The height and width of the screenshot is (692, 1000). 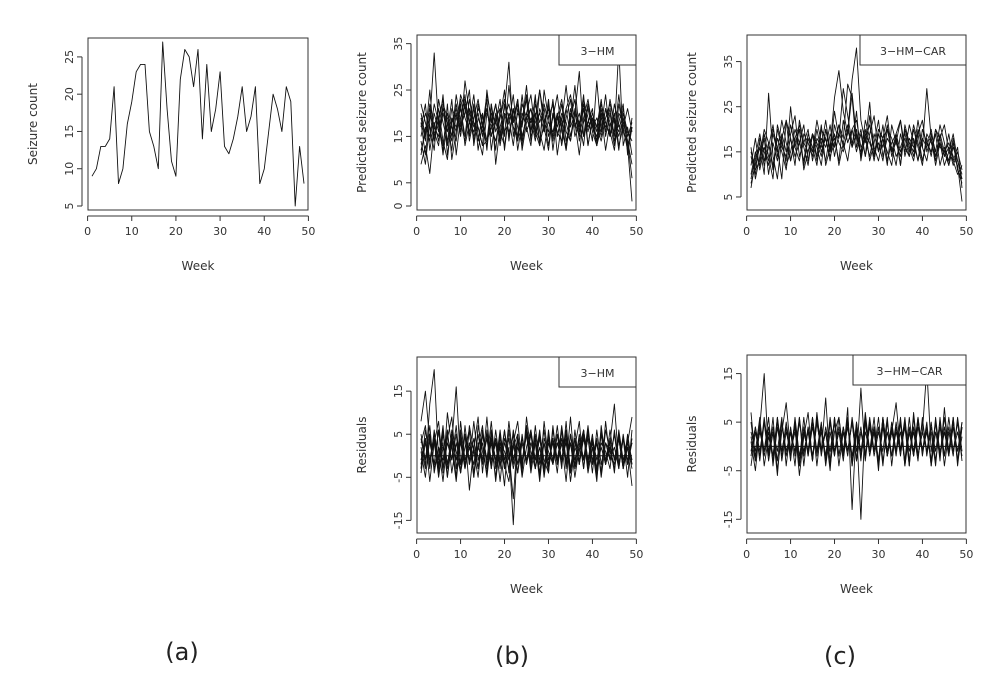 I want to click on y-tick-label: 10, so click(x=69, y=169).